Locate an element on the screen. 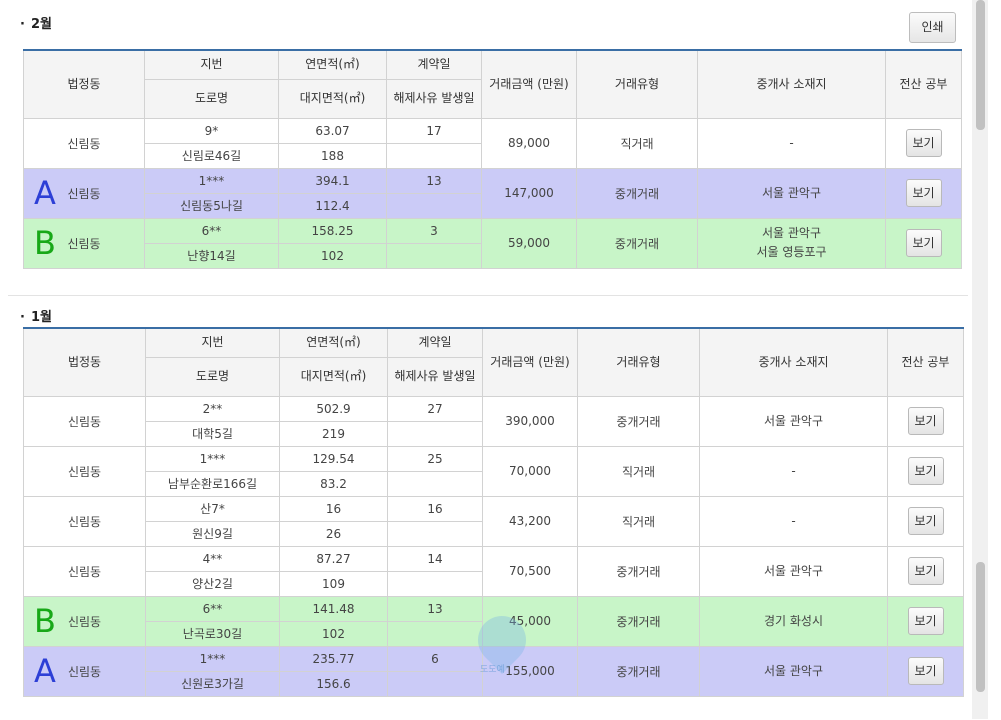 The height and width of the screenshot is (720, 1001). table-row: 신림동5나길 112.4 is located at coordinates (493, 205).